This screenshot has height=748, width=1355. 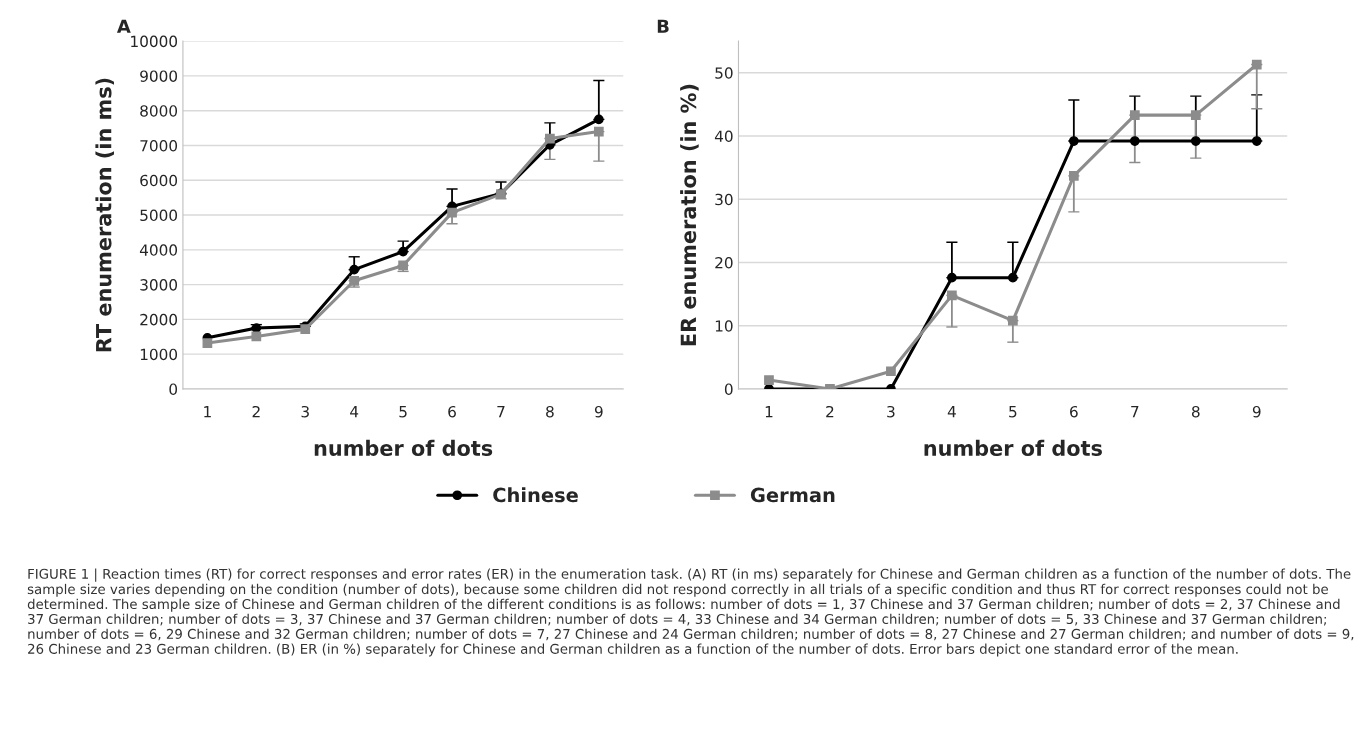 What do you see at coordinates (158, 250) in the screenshot?
I see `y-tick-label: 4000` at bounding box center [158, 250].